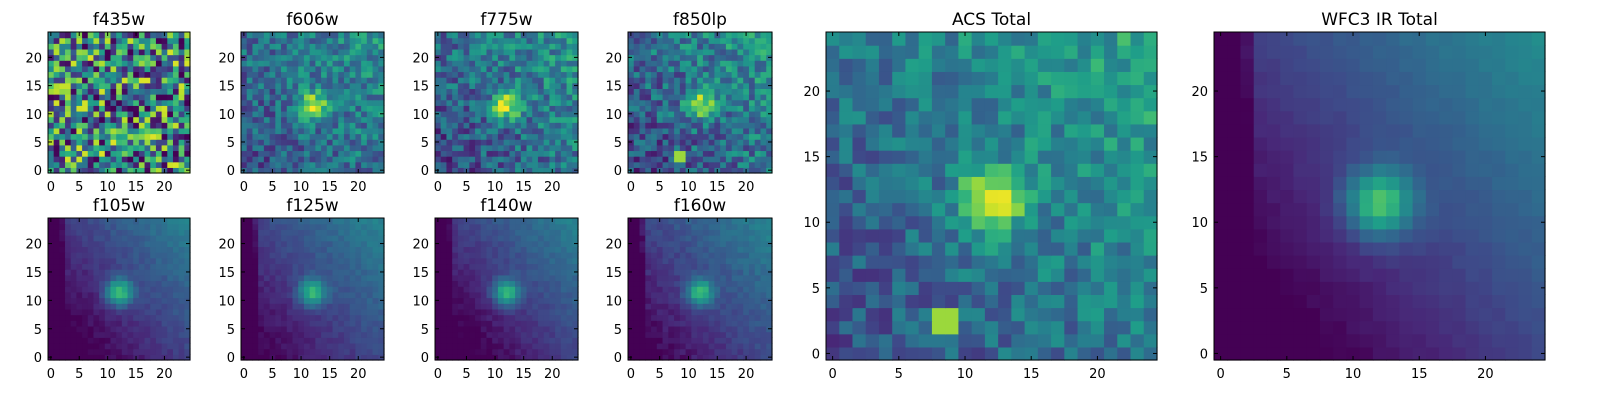  Describe the element at coordinates (38, 358) in the screenshot. I see `y-tick-label: 0` at that location.